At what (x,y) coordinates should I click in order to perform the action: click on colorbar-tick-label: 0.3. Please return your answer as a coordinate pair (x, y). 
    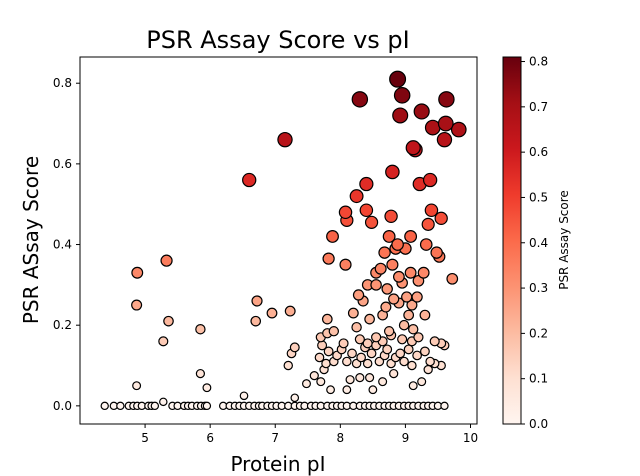
    Looking at the image, I should click on (538, 288).